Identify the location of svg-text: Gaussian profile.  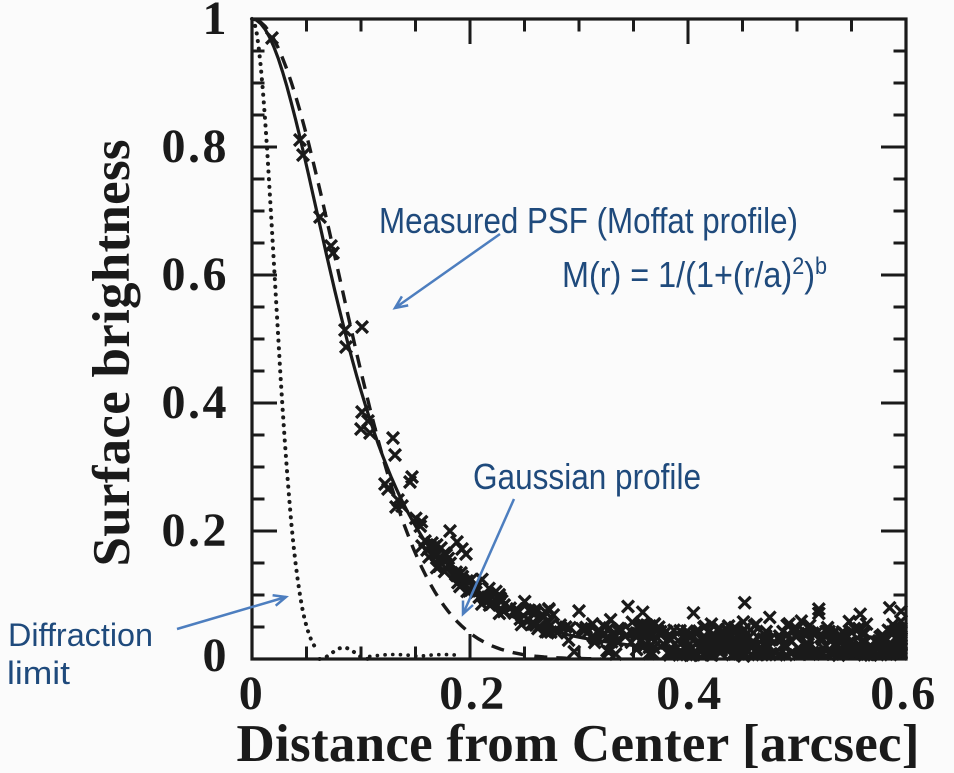
(587, 476).